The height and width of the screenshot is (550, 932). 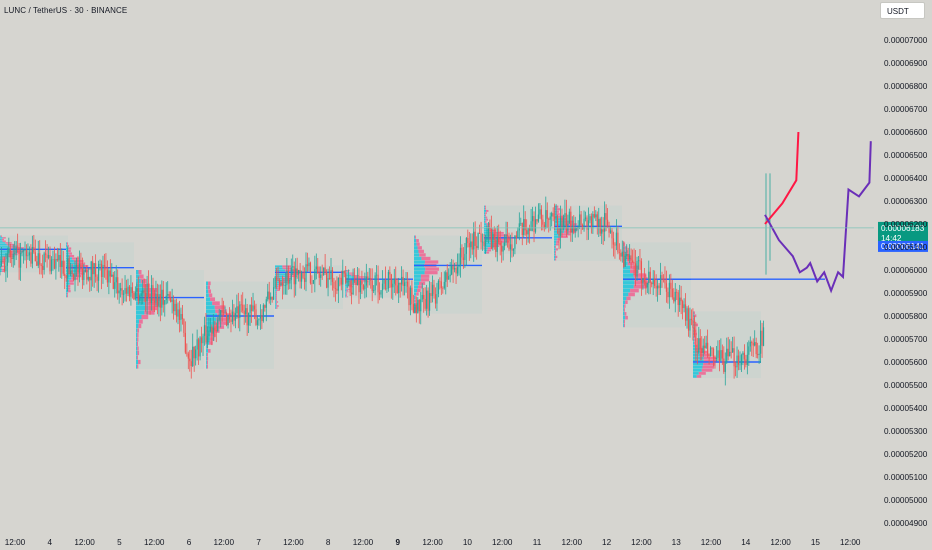 I want to click on price-tick-label: 0.00006200, so click(x=906, y=224).